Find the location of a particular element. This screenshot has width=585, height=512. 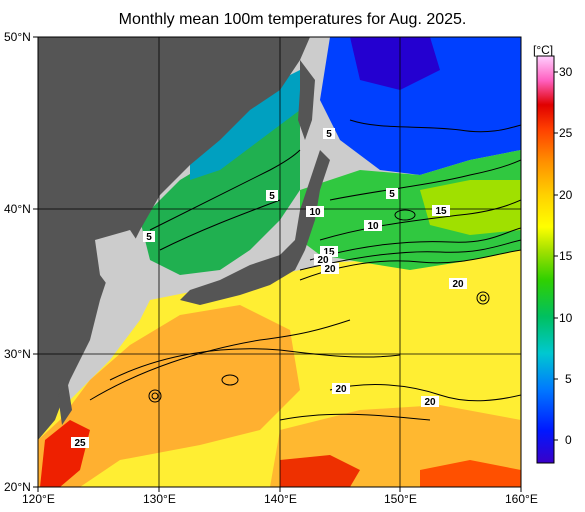

lat-label-30n: 30°N is located at coordinates (17, 354).